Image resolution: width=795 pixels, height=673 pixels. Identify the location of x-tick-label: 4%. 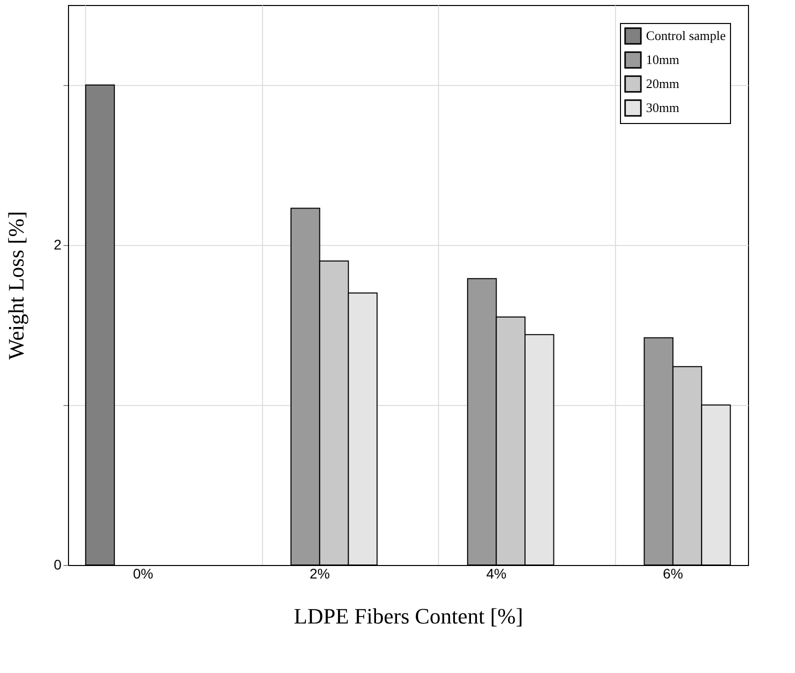
(496, 574).